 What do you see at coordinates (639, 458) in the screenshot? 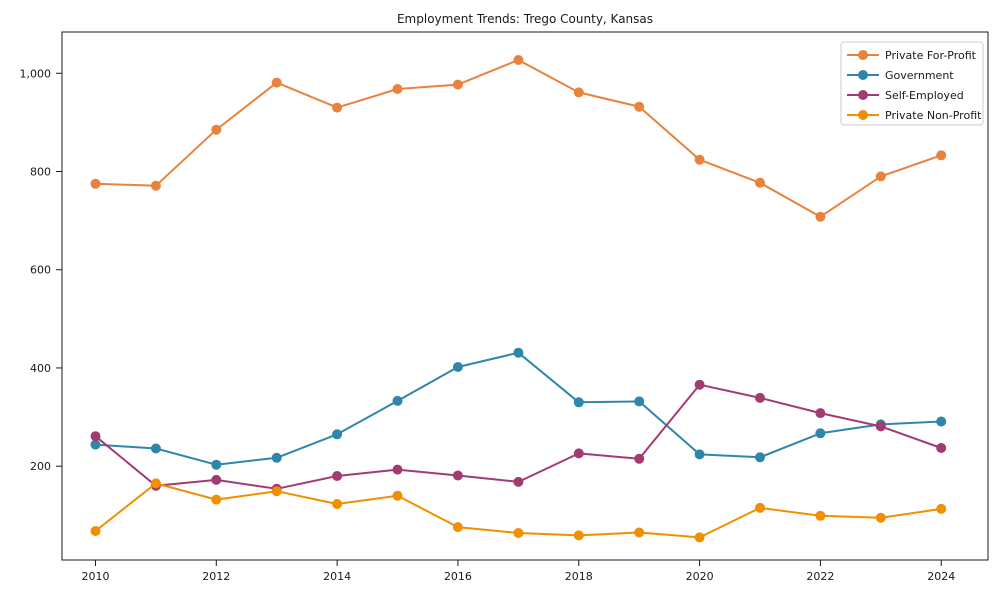
I see `data-point-self-employed-2019` at bounding box center [639, 458].